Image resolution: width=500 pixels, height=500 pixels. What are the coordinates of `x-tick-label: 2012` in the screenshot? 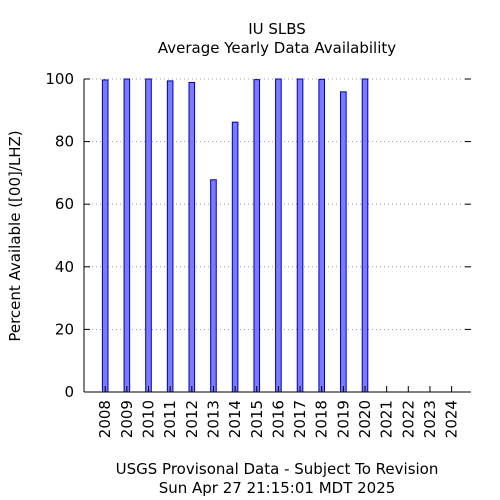 It's located at (192, 419).